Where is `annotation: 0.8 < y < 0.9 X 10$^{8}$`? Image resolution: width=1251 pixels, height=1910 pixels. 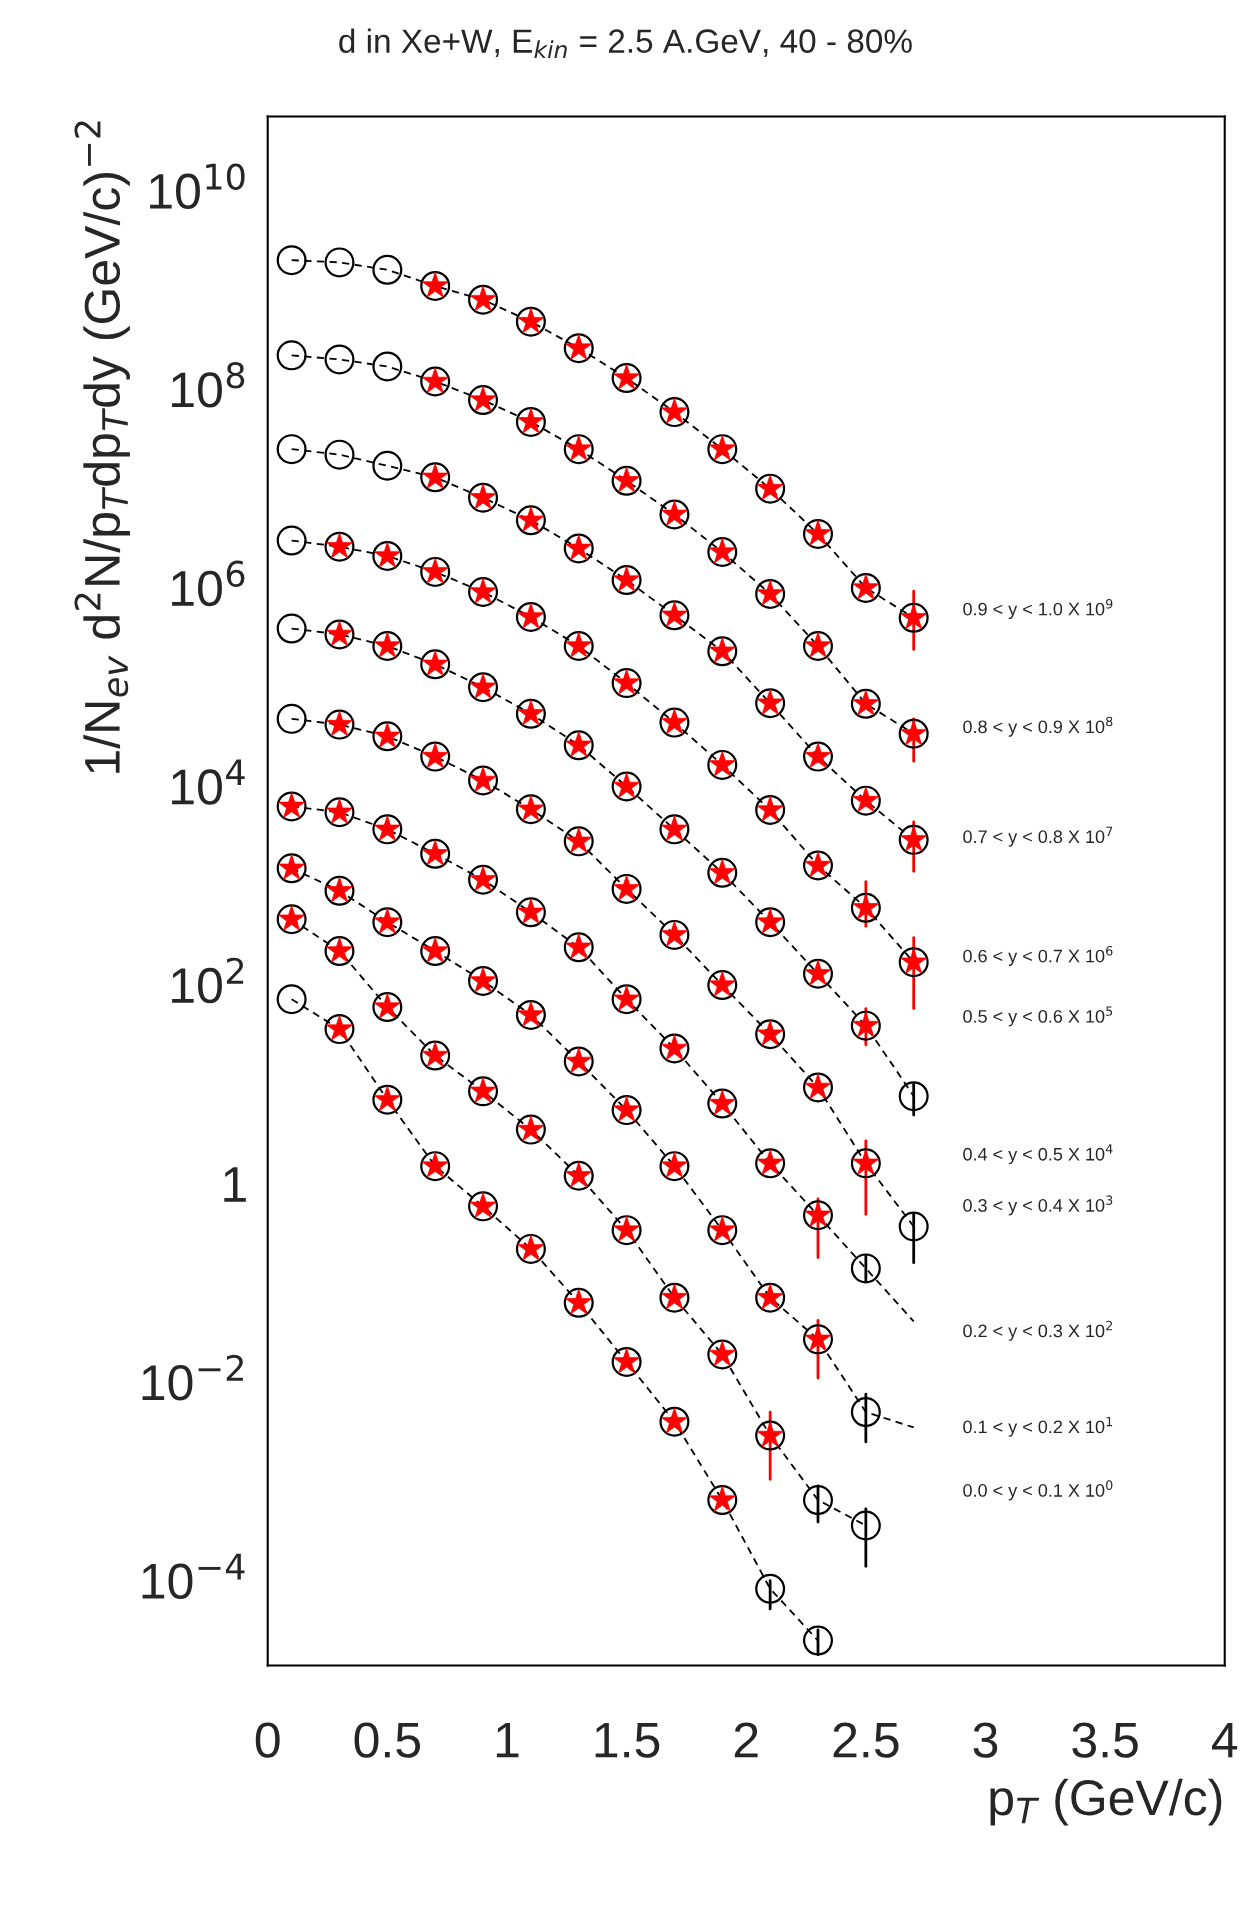
annotation: 0.8 < y < 0.9 X 10$^{8}$ is located at coordinates (1038, 726).